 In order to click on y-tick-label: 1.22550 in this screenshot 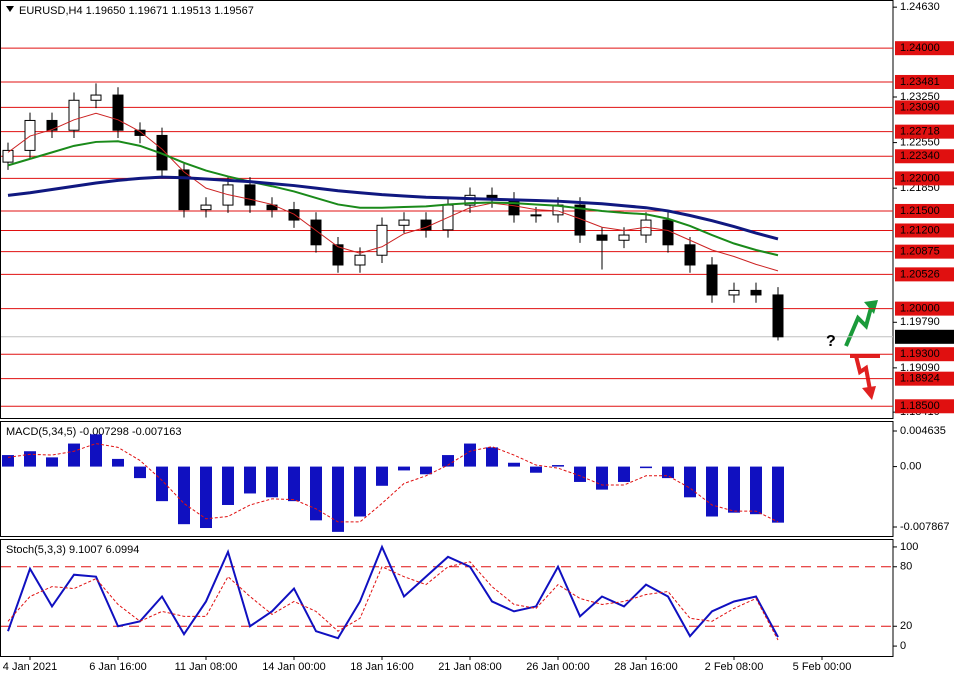, I will do `click(920, 142)`.